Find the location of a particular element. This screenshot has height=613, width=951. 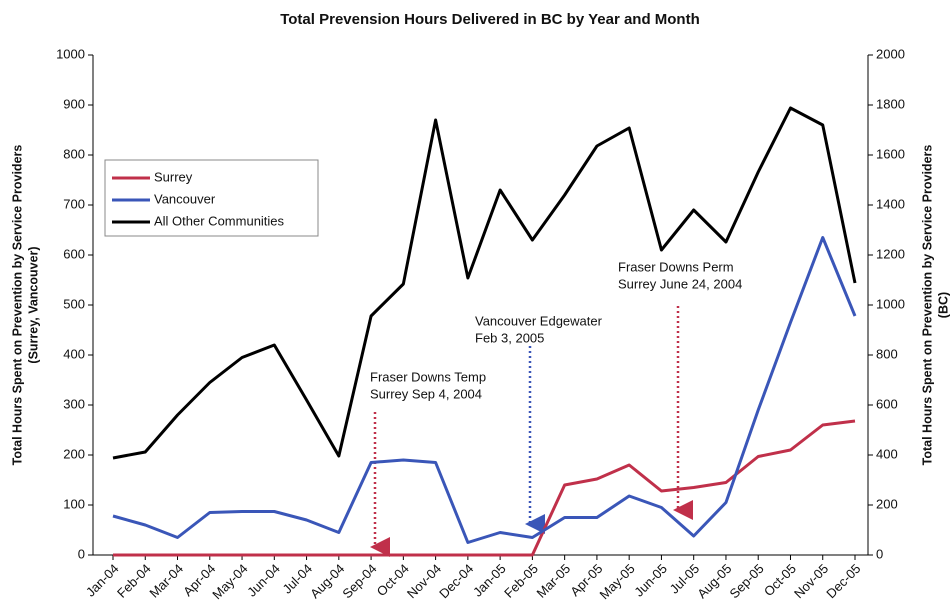

legend-label: Vancouver is located at coordinates (185, 198).